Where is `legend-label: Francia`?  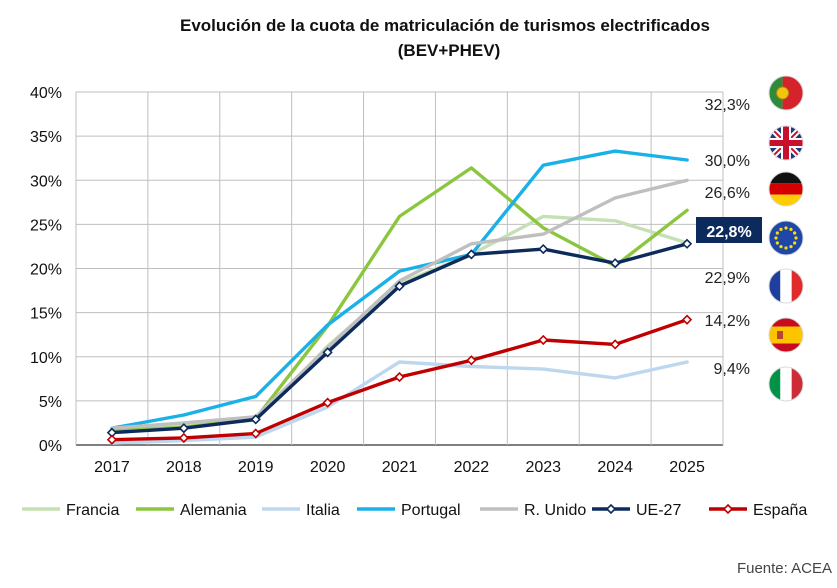
legend-label: Francia is located at coordinates (92, 510).